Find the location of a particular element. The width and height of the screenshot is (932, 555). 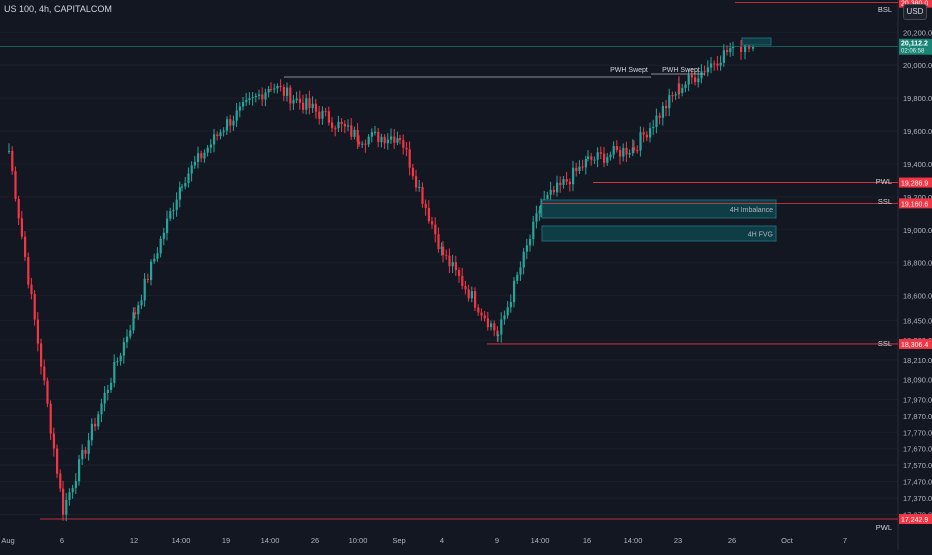

zone-label-0: 4H Imbalance is located at coordinates (751, 210).